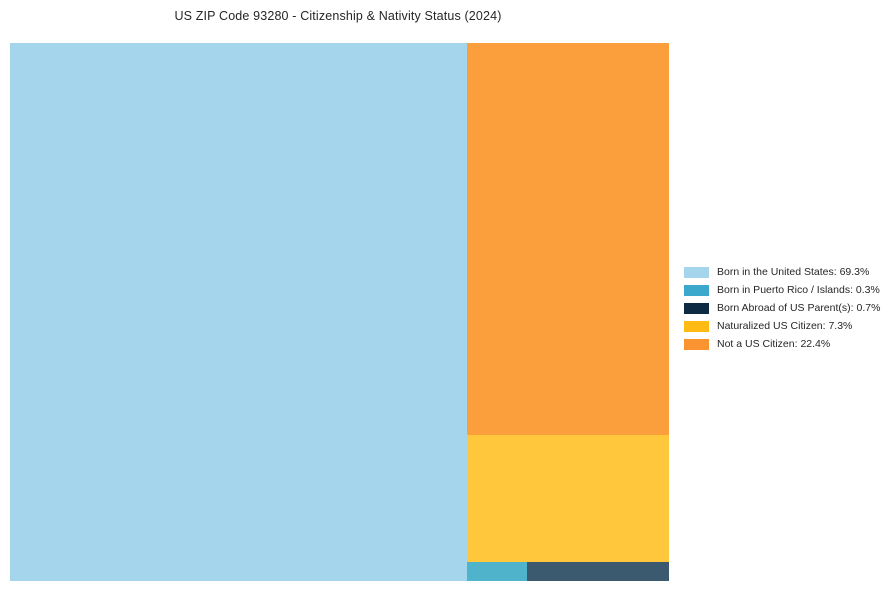 The image size is (889, 590). I want to click on legend-item-label: Not a US Citizen: 22.4%, so click(774, 343).